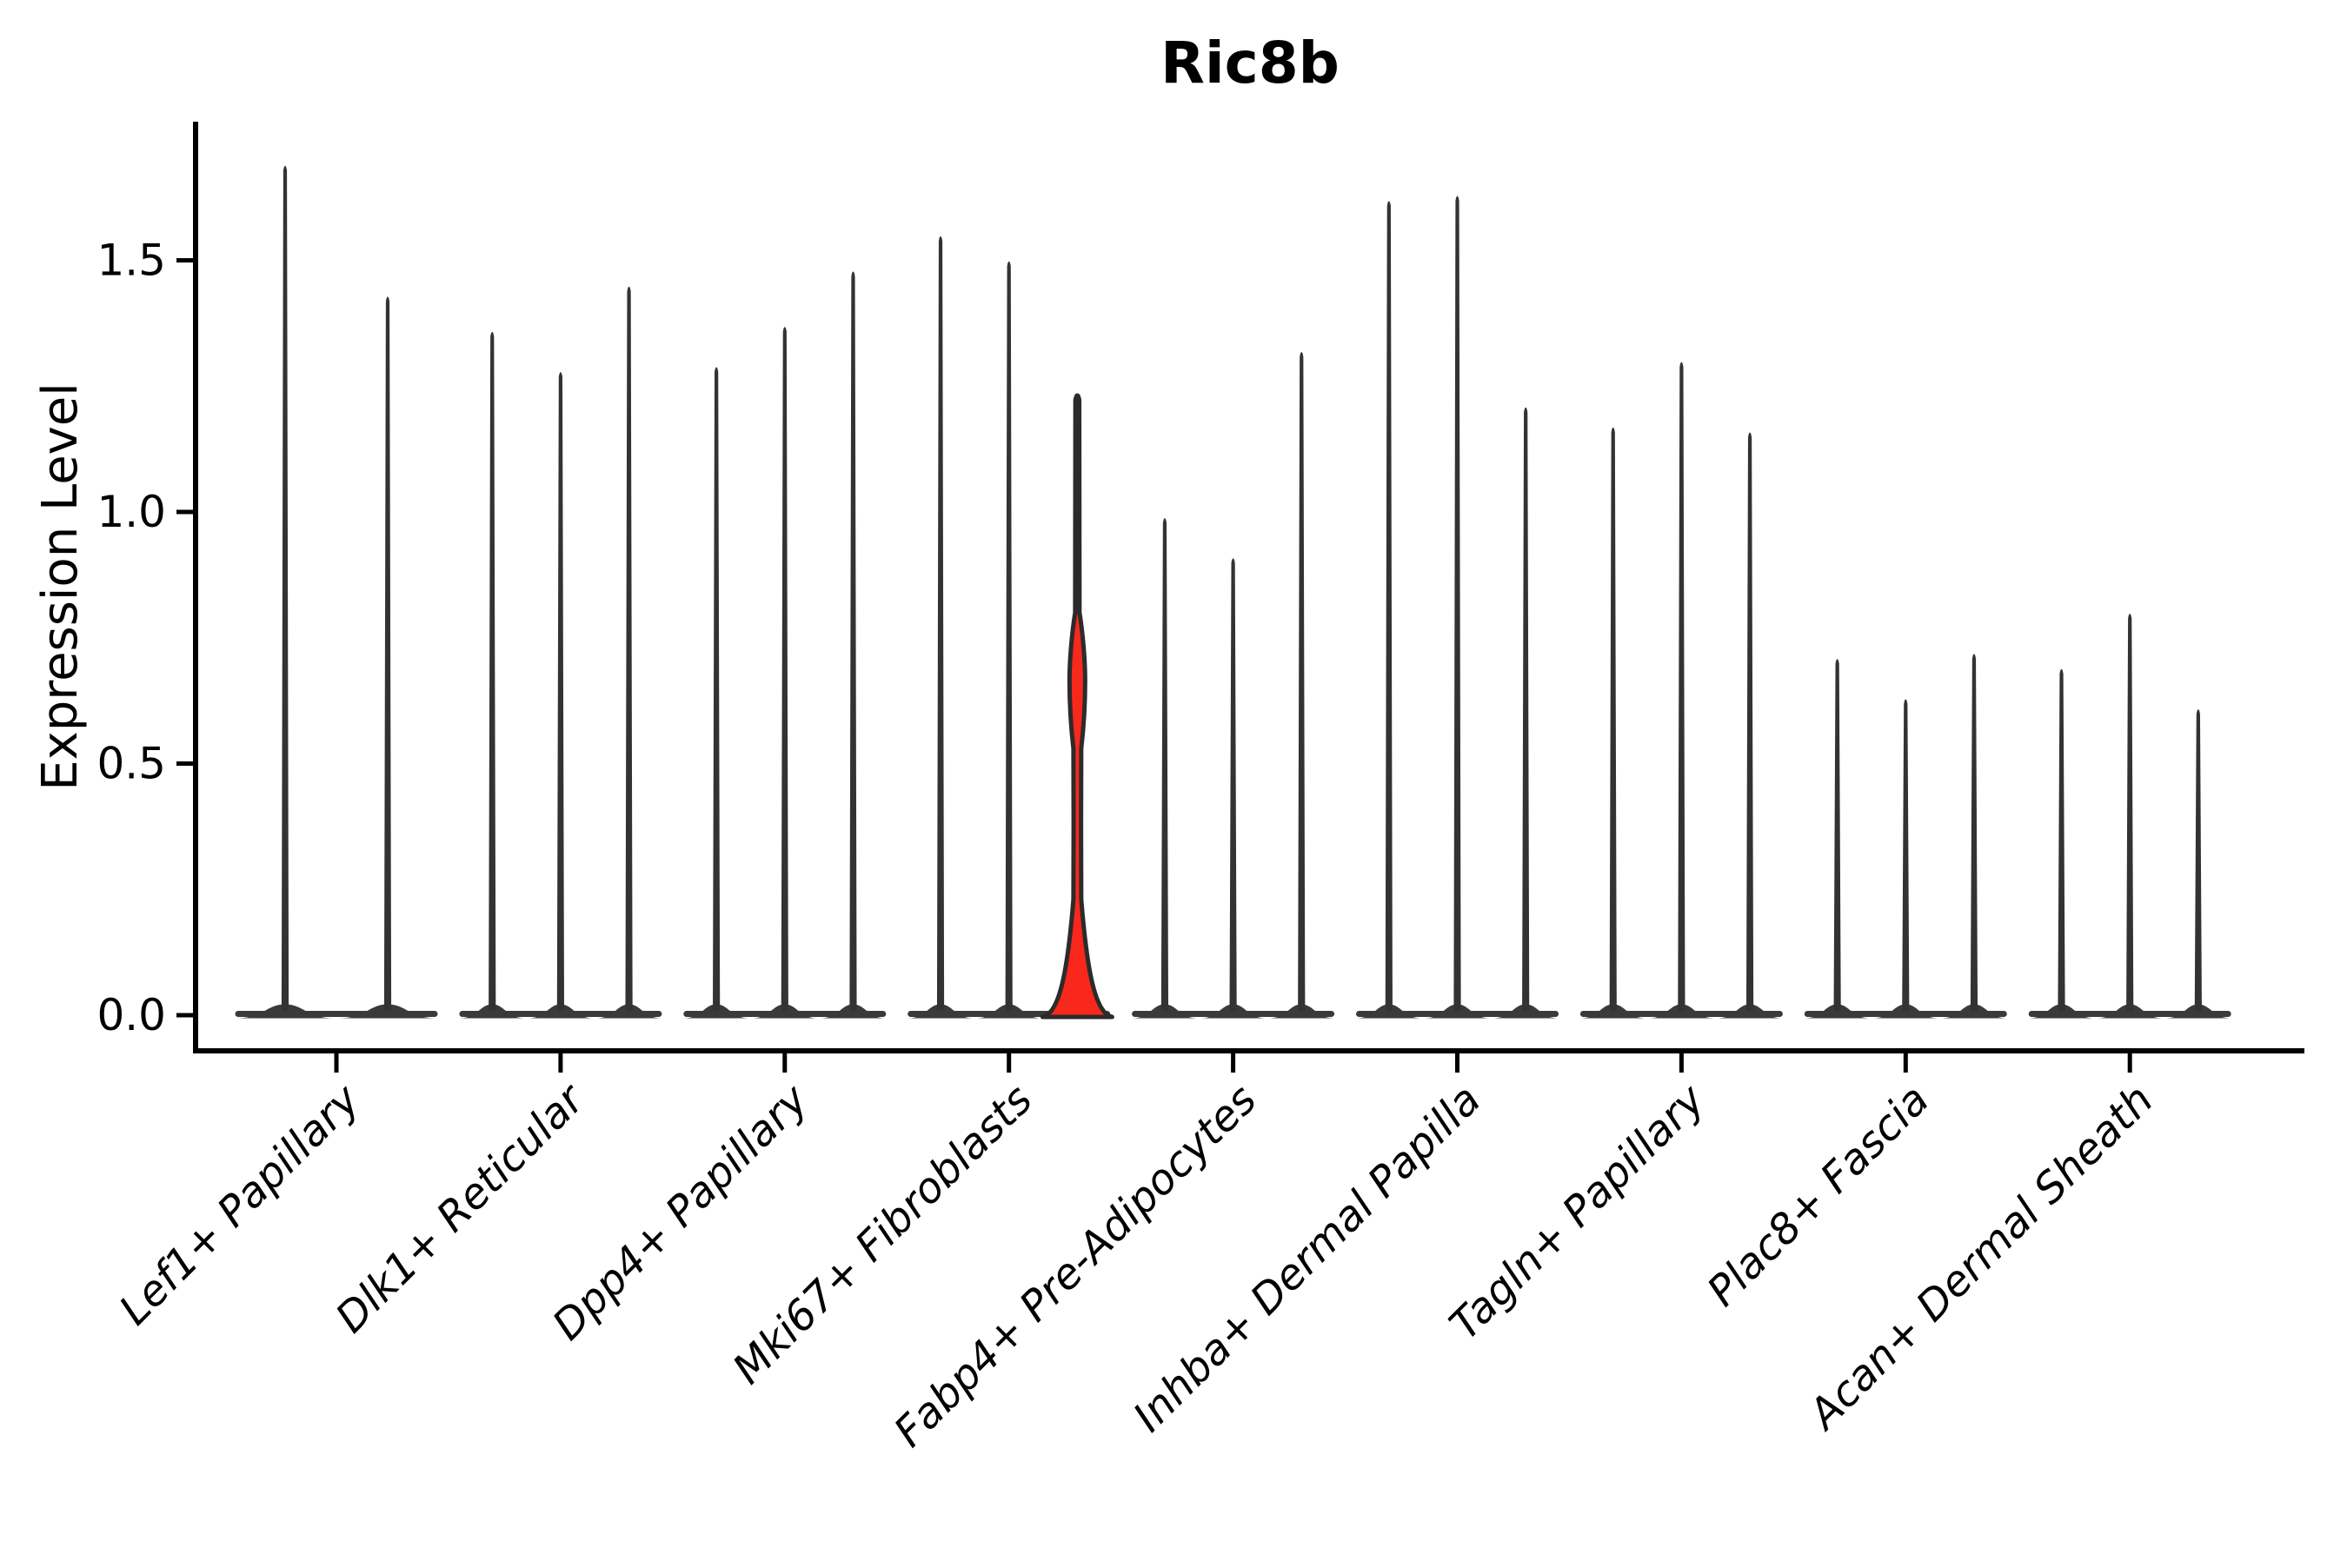 The height and width of the screenshot is (1568, 2347). Describe the element at coordinates (131, 1015) in the screenshot. I see `y-tick-label: 0.0` at that location.